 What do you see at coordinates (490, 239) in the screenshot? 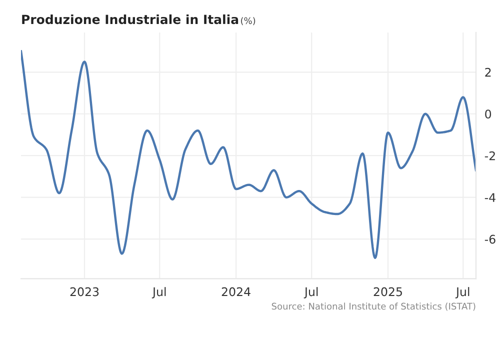
I see `y-tick-label: -6` at bounding box center [490, 239].